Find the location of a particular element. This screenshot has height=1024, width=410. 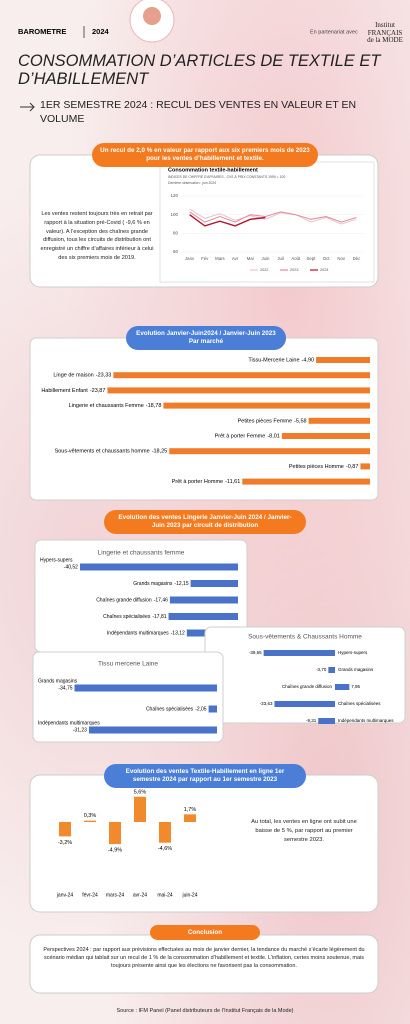

category-label: Prêt à porter Femme is located at coordinates (240, 436).